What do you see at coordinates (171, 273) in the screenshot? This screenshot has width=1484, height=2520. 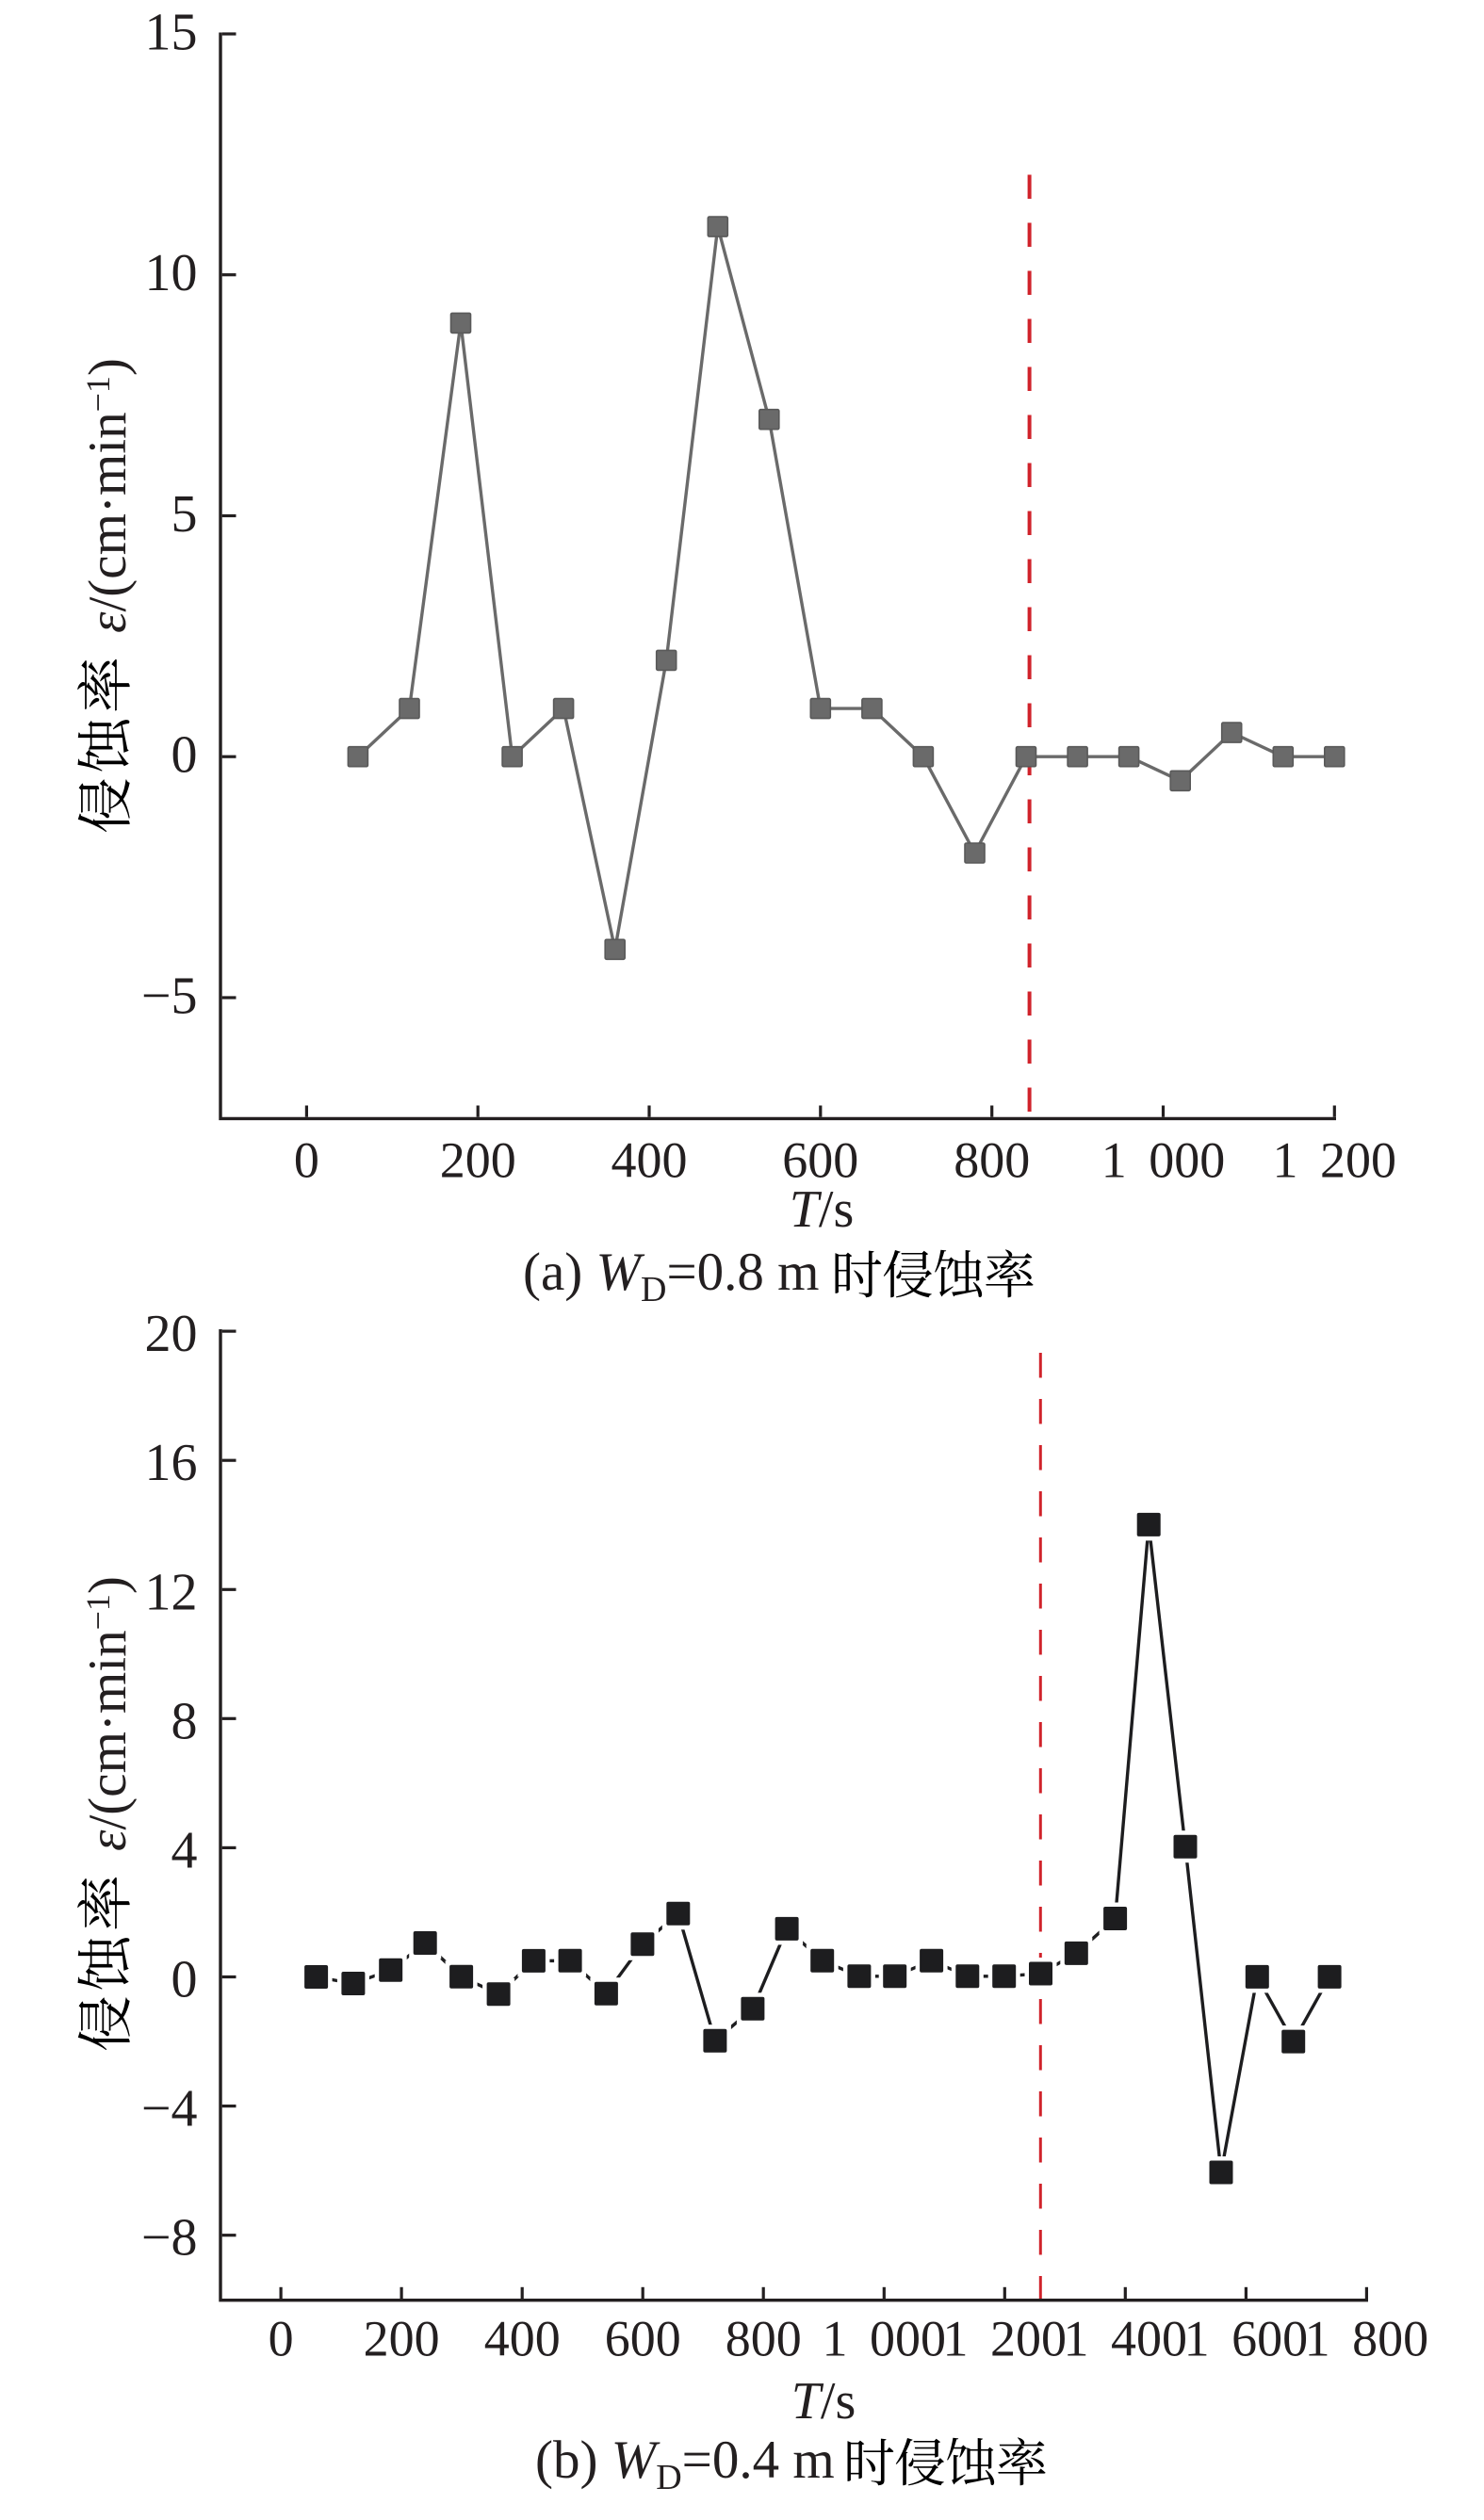 I see `svg-text: 10` at bounding box center [171, 273].